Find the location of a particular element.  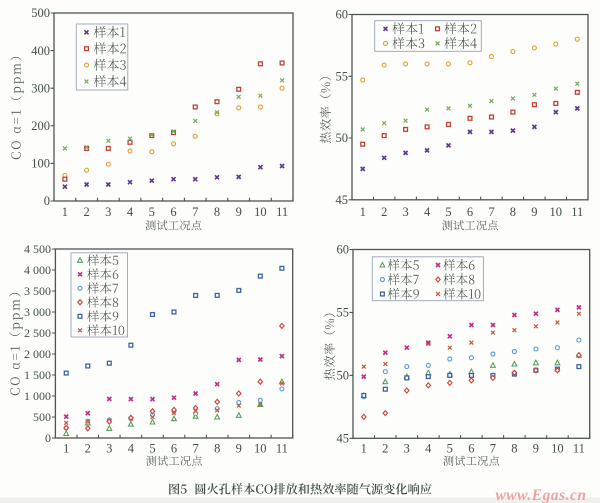

svg-text: 300 is located at coordinates (40, 88).